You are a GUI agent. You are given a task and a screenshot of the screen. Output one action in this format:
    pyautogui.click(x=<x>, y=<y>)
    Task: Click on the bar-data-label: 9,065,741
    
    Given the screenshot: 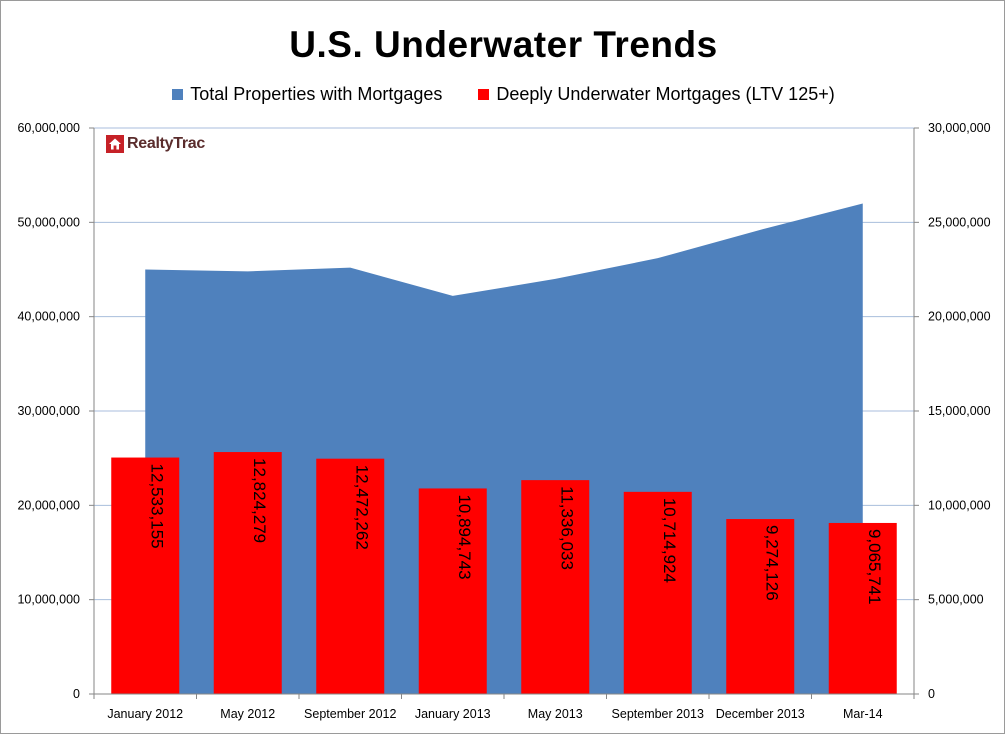 What is the action you would take?
    pyautogui.click(x=874, y=567)
    